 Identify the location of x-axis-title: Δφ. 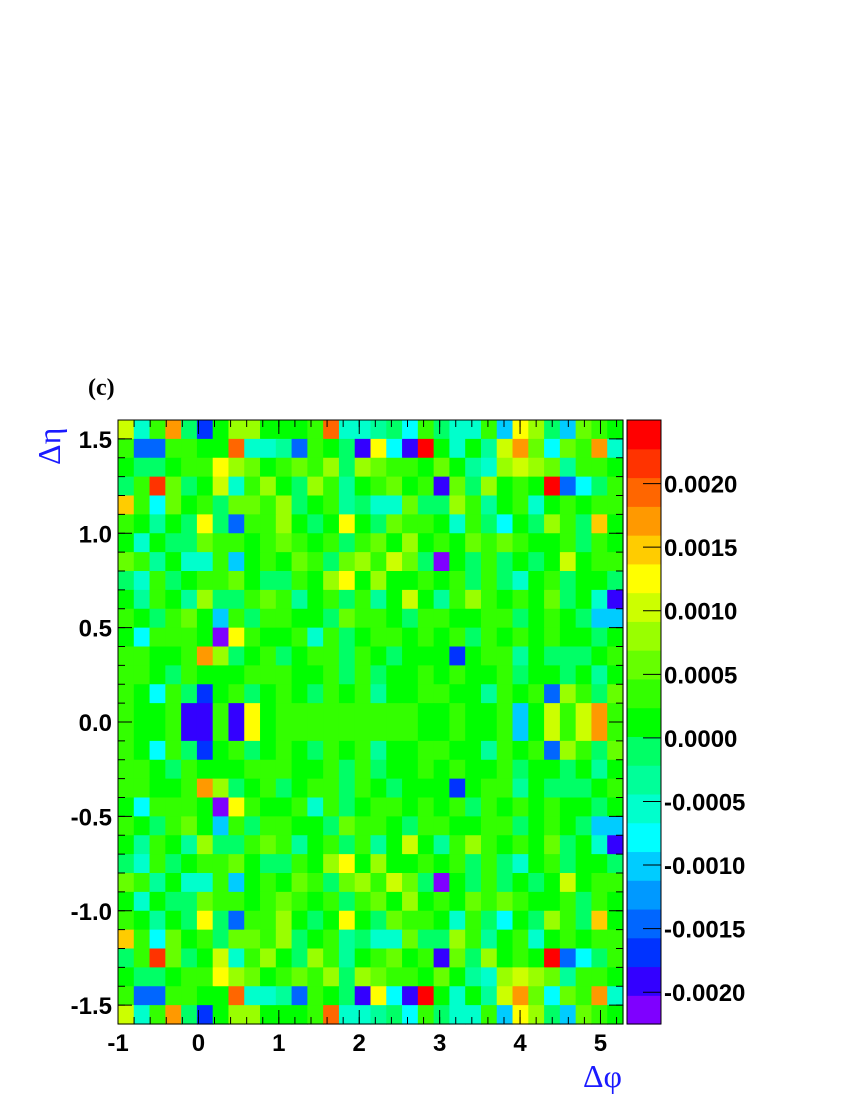
(602, 1076).